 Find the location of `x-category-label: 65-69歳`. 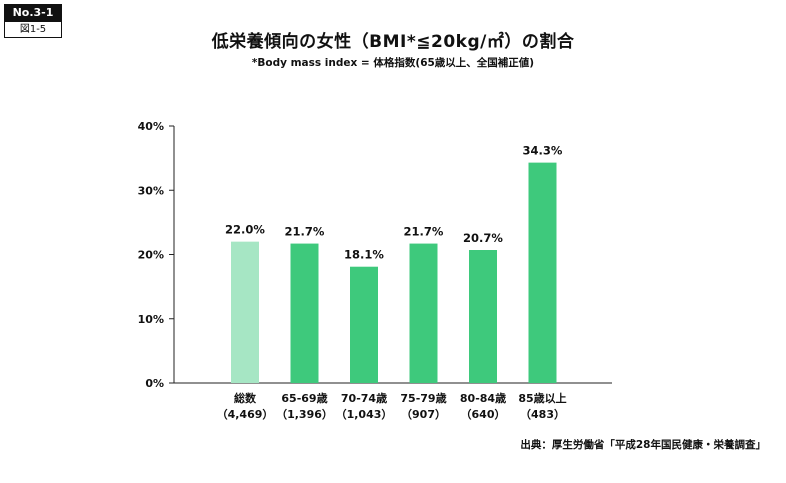

x-category-label: 65-69歳 is located at coordinates (304, 398).